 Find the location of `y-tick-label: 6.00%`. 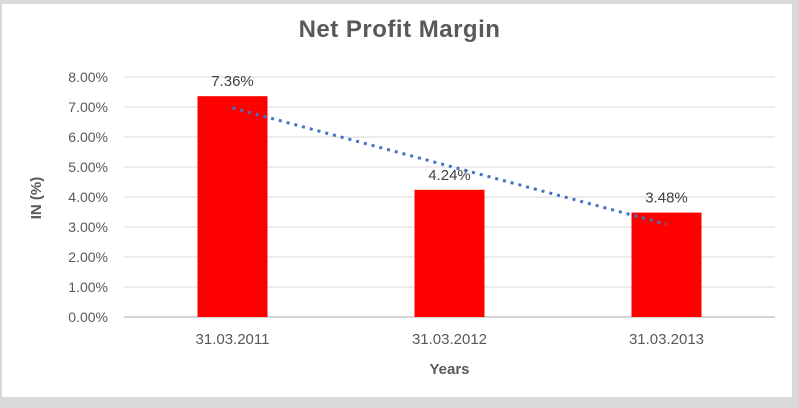

y-tick-label: 6.00% is located at coordinates (88, 137).